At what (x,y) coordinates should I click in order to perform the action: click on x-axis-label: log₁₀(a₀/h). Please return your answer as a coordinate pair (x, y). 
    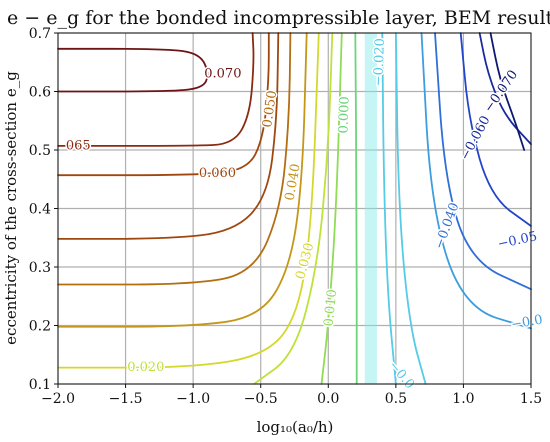
    Looking at the image, I should click on (295, 427).